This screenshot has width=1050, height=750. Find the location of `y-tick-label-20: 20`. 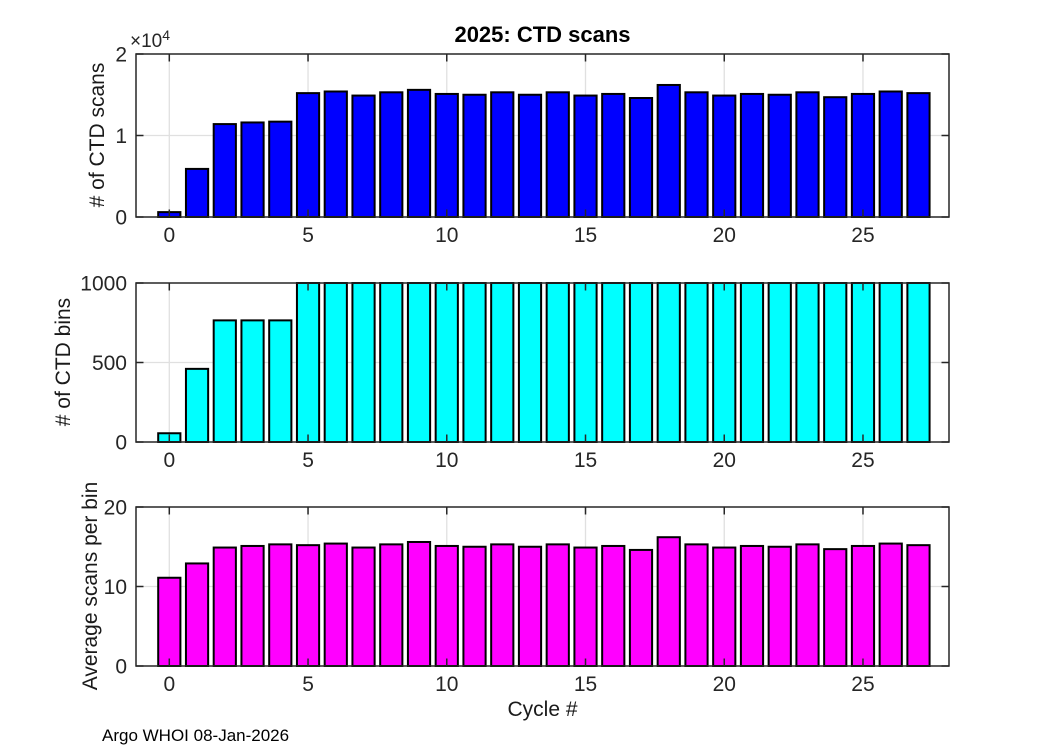

y-tick-label-20: 20 is located at coordinates (115, 508).